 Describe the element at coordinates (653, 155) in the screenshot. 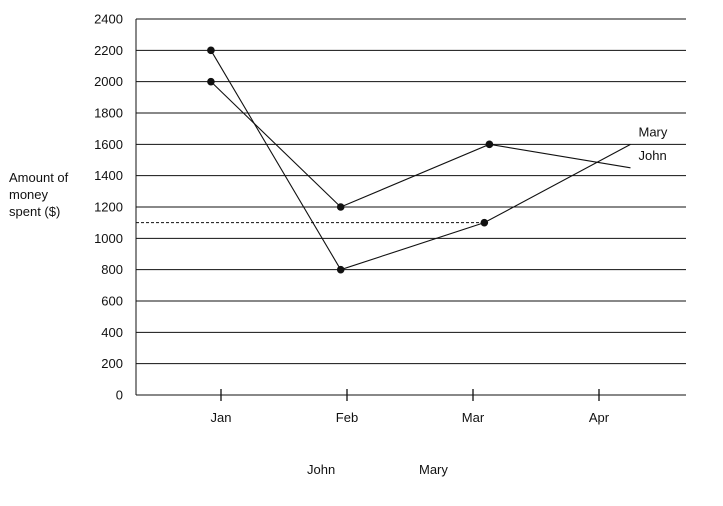

I see `series-label-john: John` at that location.